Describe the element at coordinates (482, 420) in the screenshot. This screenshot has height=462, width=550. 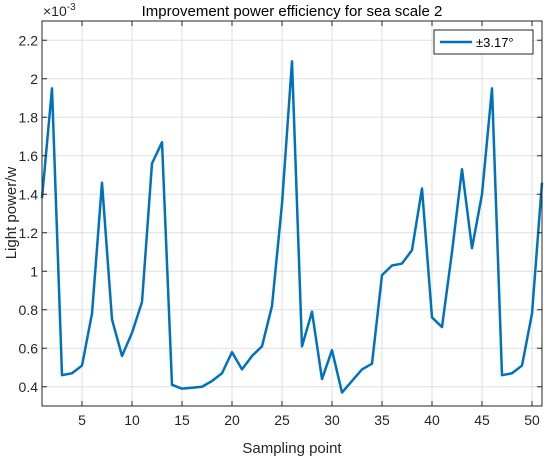
I see `x-tick-label: 45` at that location.